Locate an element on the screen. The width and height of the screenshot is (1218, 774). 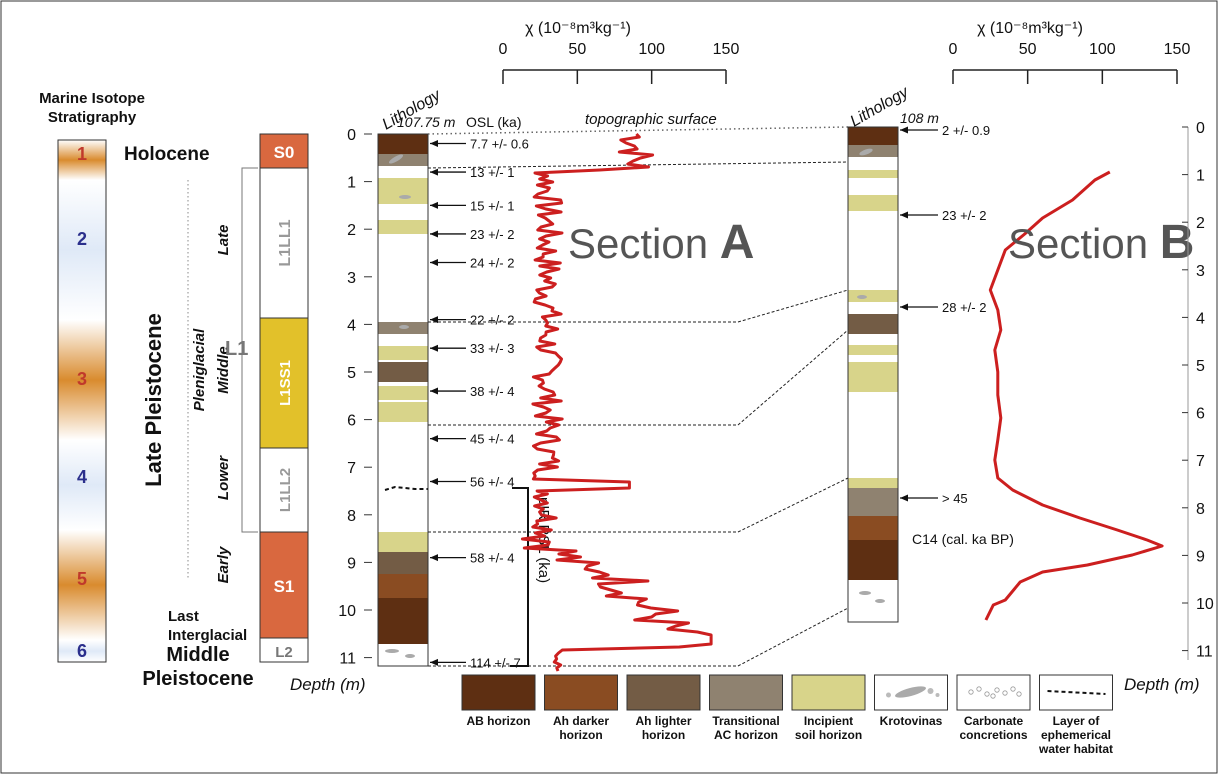
section-a-title: Section A is located at coordinates (661, 242).